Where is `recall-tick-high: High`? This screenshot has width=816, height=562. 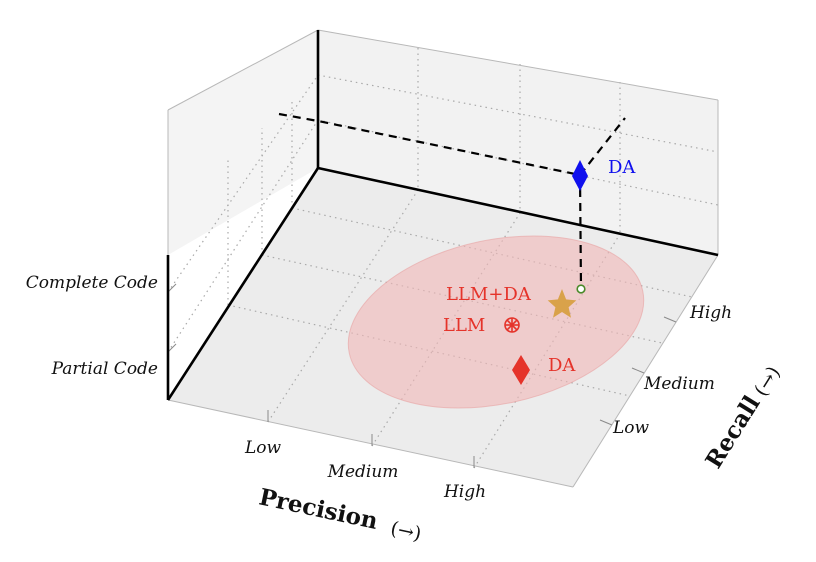
recall-tick-high: High is located at coordinates (710, 313).